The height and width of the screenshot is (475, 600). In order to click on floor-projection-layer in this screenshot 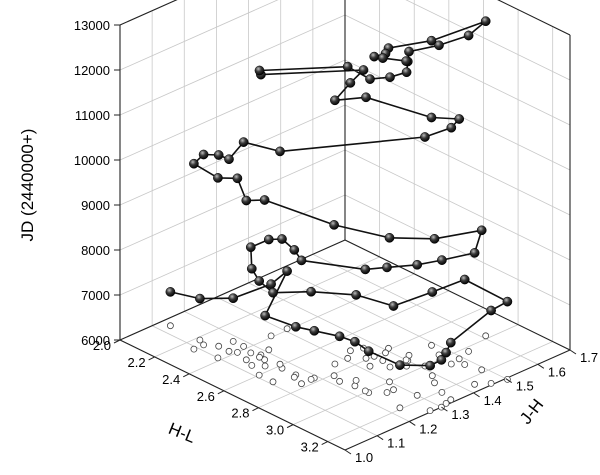, I will do `click(338, 368)`.